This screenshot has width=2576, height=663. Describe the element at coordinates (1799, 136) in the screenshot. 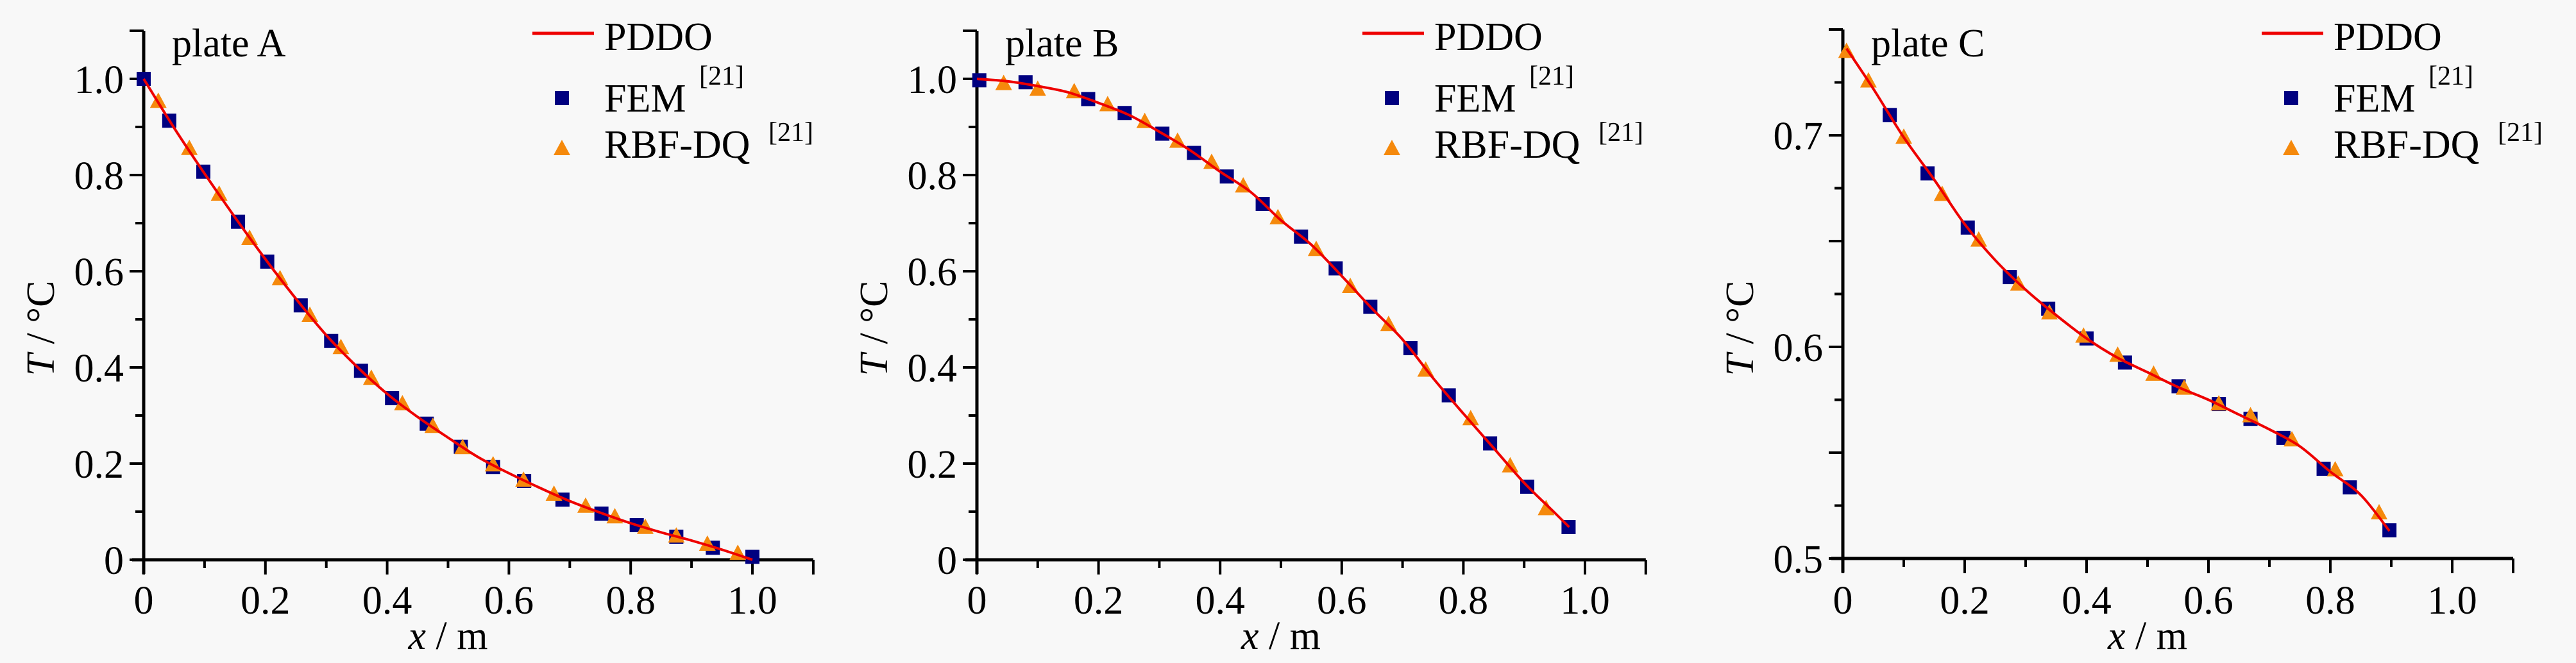

I see `y-tick-label: 0.7` at that location.